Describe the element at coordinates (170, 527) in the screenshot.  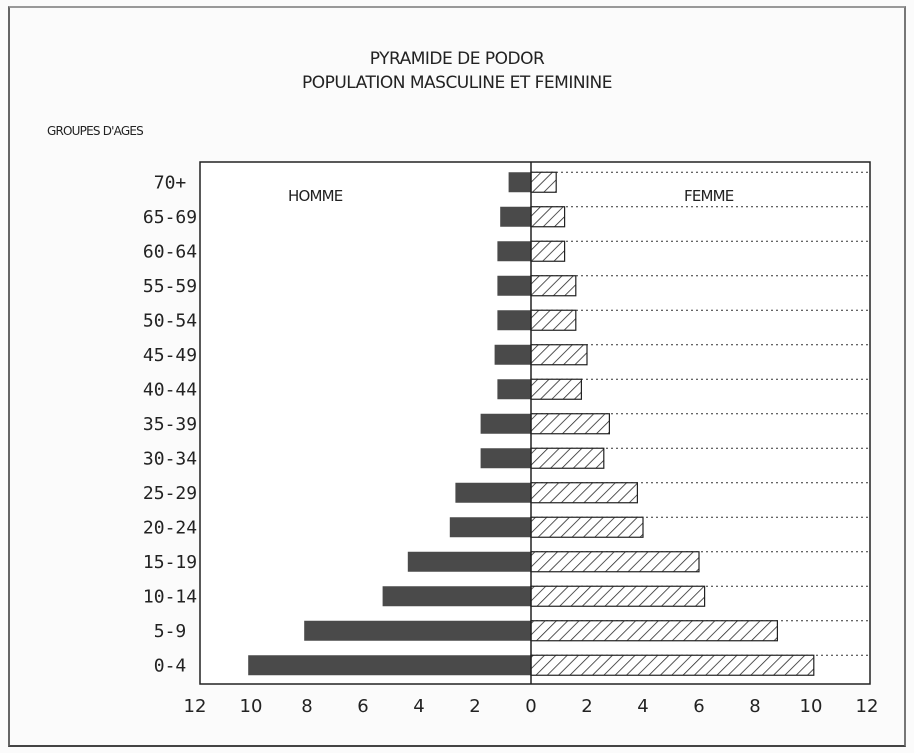
I see `y-tick-label: 20-24` at that location.